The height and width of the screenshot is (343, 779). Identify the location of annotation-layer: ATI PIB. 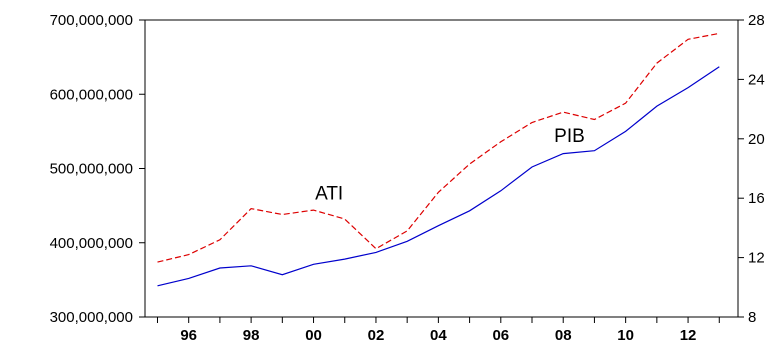
(450, 165).